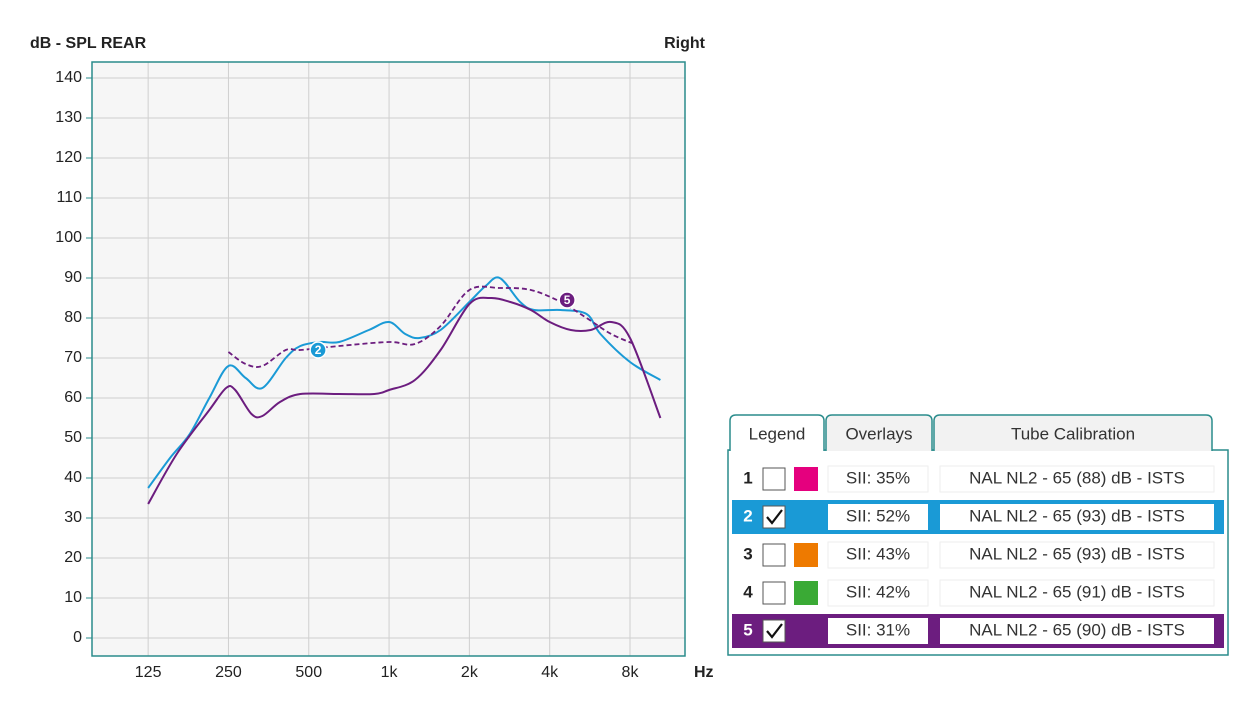  I want to click on sii-text: SII: 43%, so click(878, 553).